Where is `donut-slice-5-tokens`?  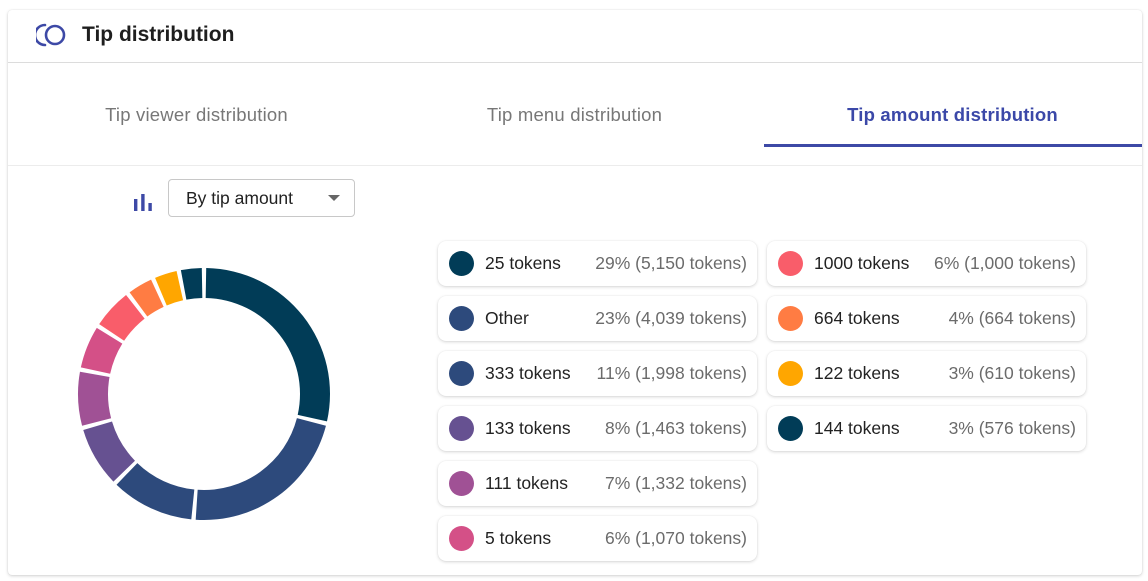 donut-slice-5-tokens is located at coordinates (101, 350).